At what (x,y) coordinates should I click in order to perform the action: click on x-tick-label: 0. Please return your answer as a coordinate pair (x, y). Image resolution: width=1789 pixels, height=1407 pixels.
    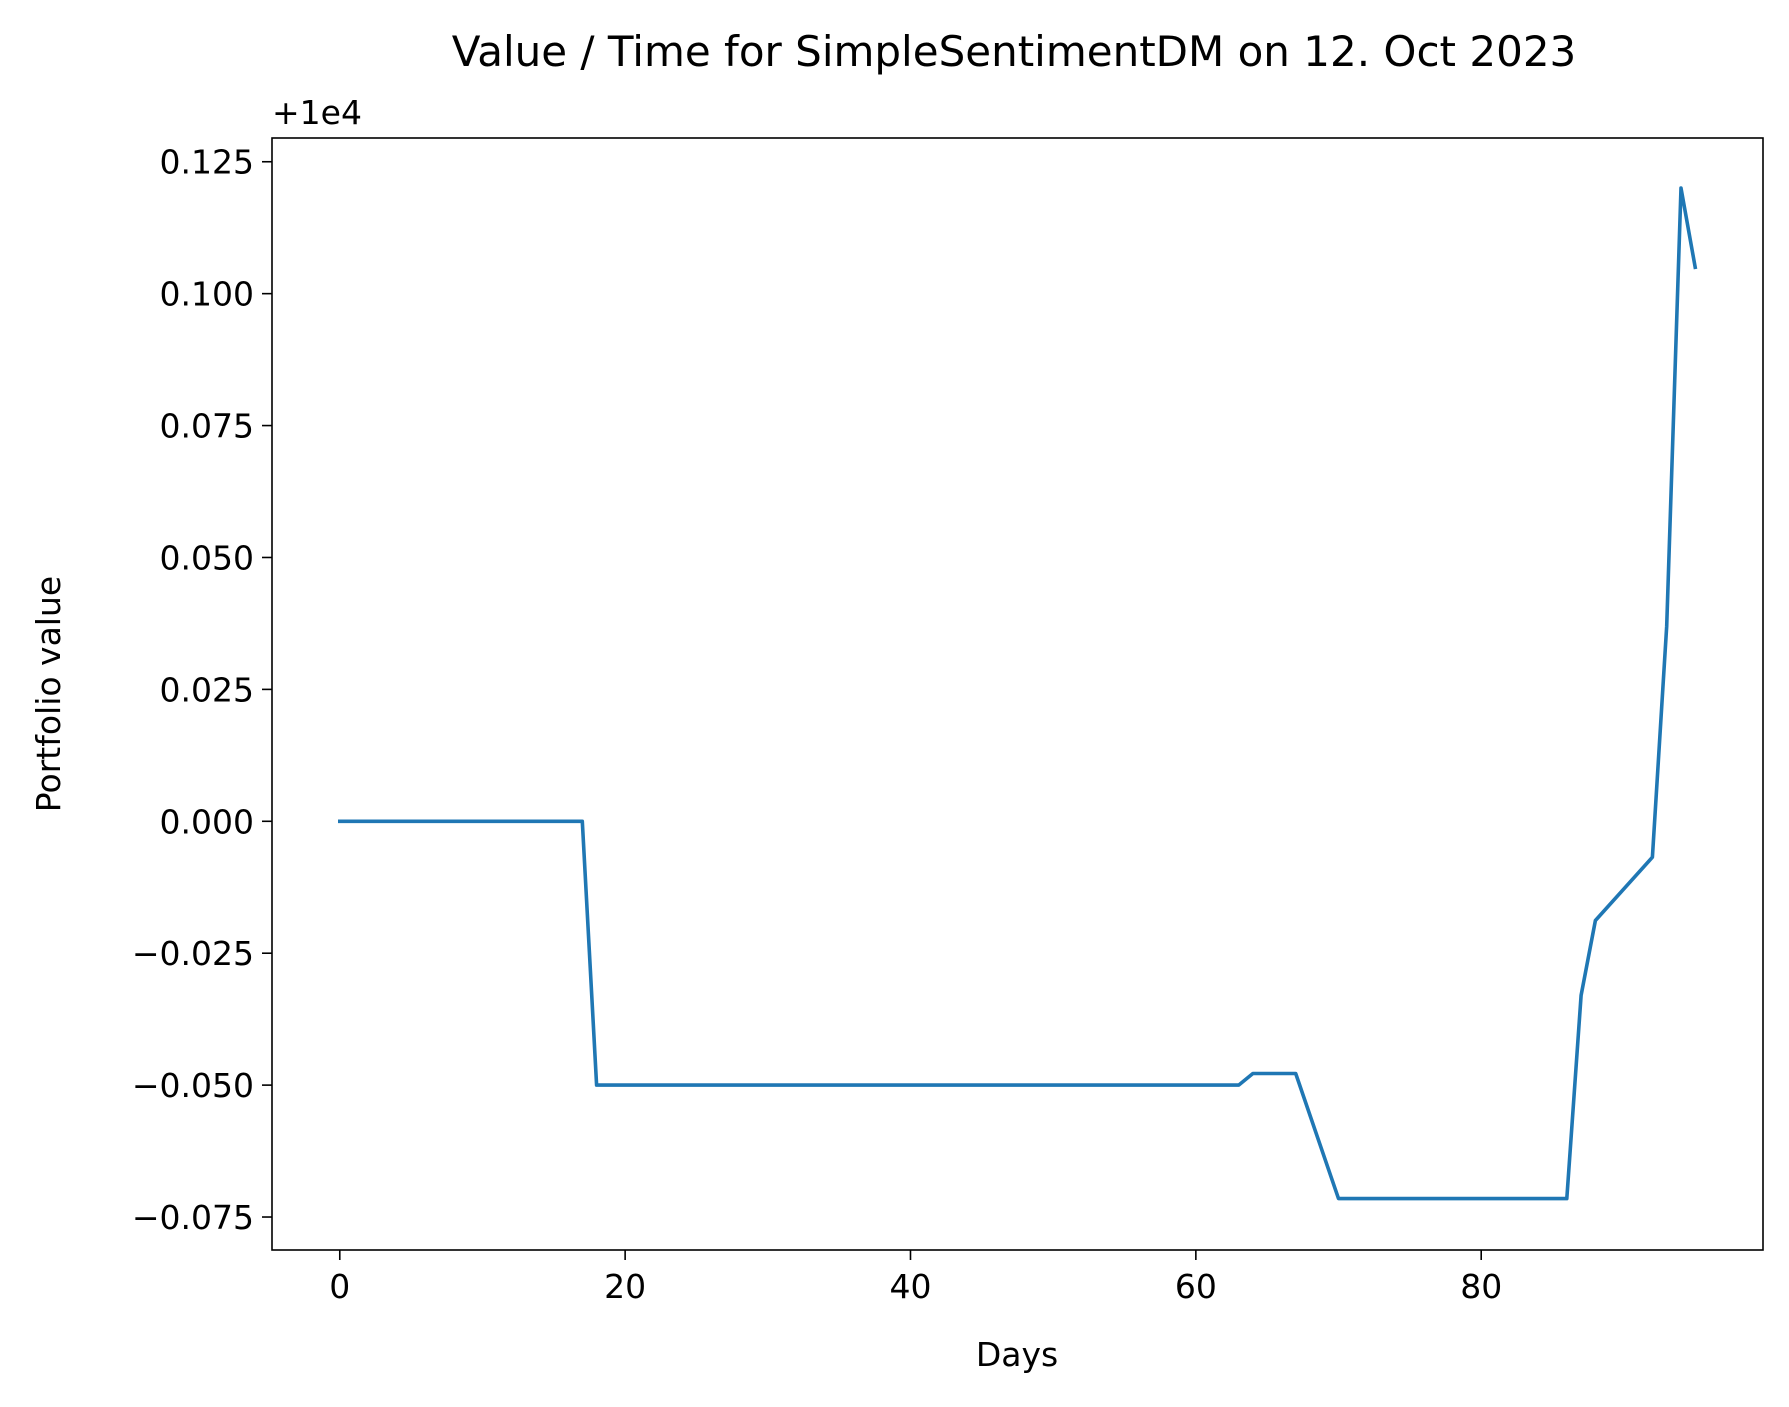
    Looking at the image, I should click on (339, 1286).